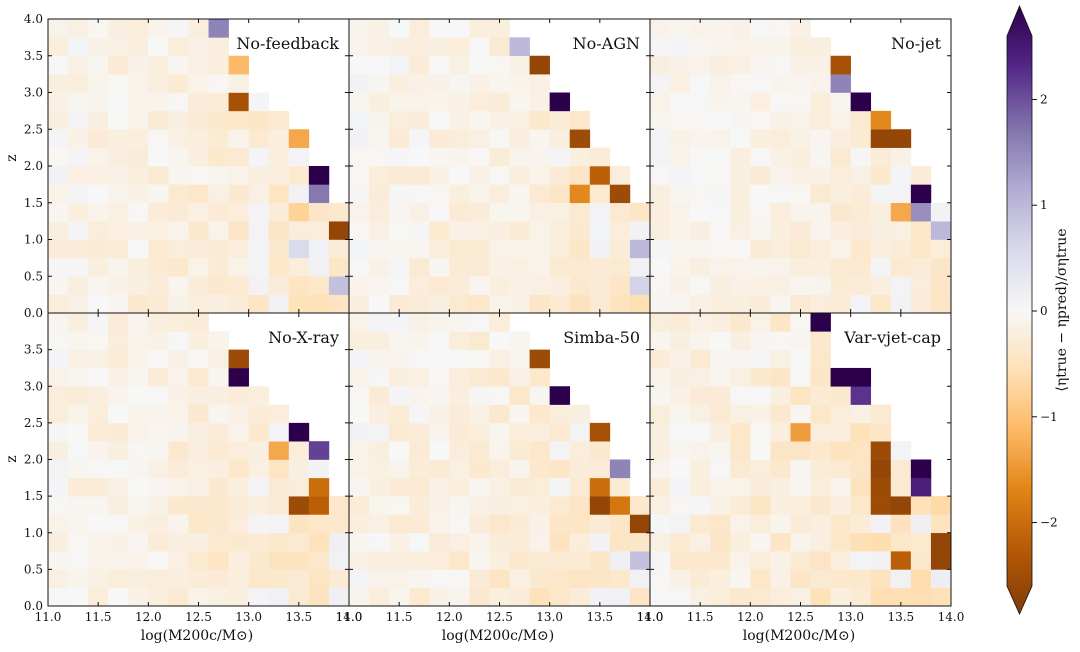  What do you see at coordinates (399, 617) in the screenshot?
I see `x-tick-label: 11.5` at bounding box center [399, 617].